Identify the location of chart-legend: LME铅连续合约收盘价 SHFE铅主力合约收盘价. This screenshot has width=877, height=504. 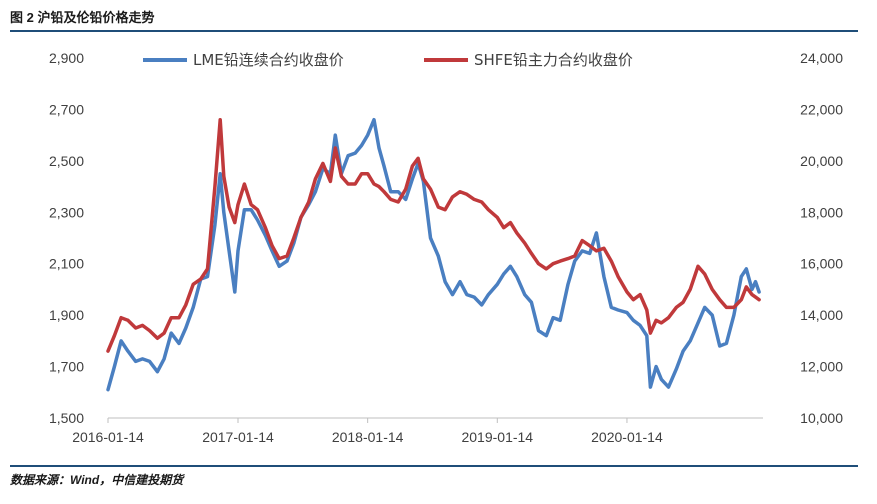
(388, 60).